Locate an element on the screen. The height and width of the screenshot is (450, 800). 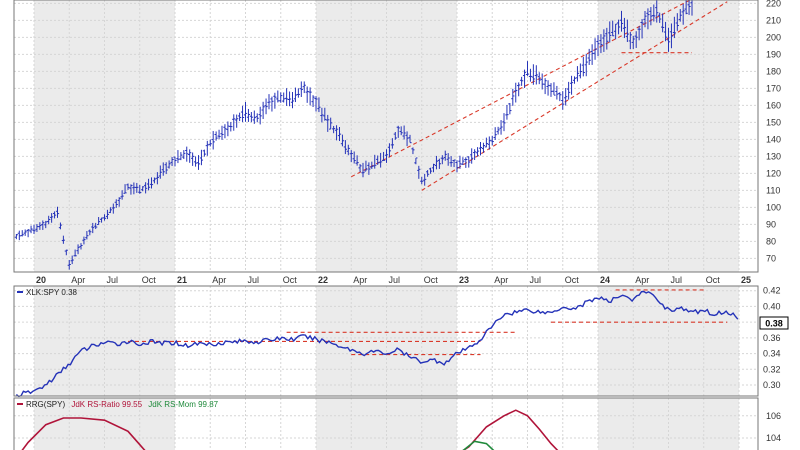
ratio-y-tick-label: 0.30 is located at coordinates (772, 385).